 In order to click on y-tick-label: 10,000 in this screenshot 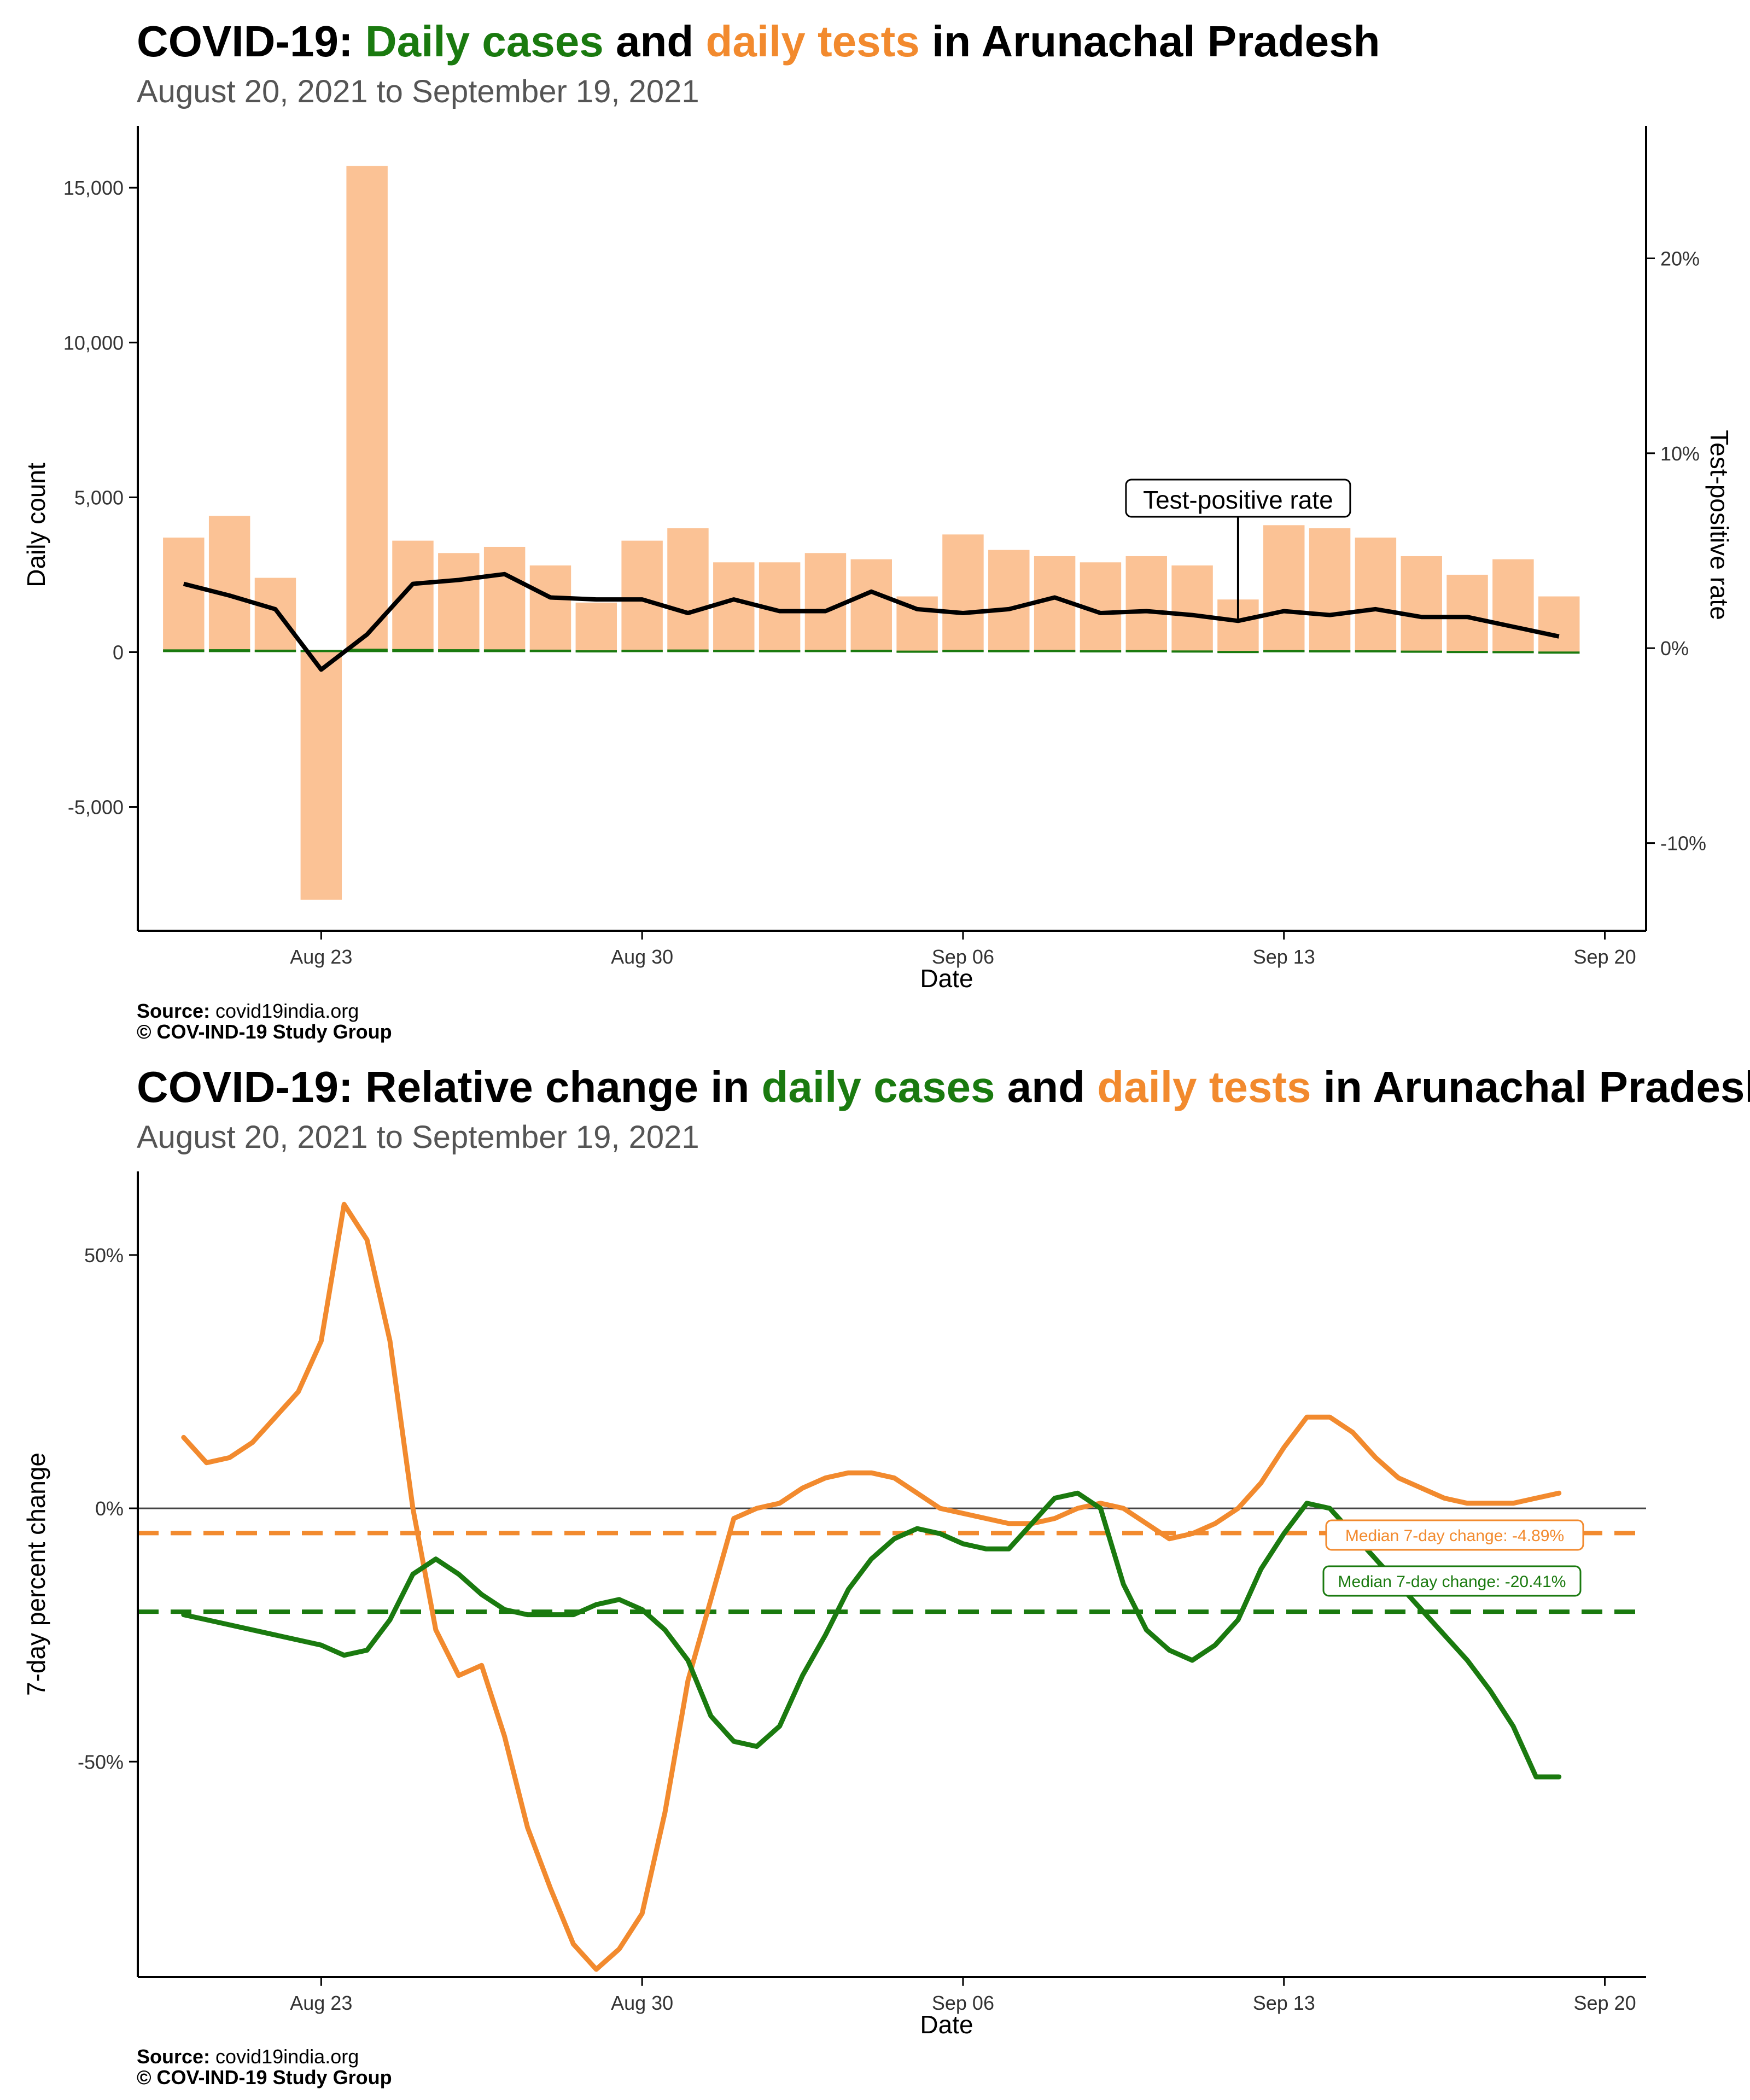, I will do `click(93, 342)`.